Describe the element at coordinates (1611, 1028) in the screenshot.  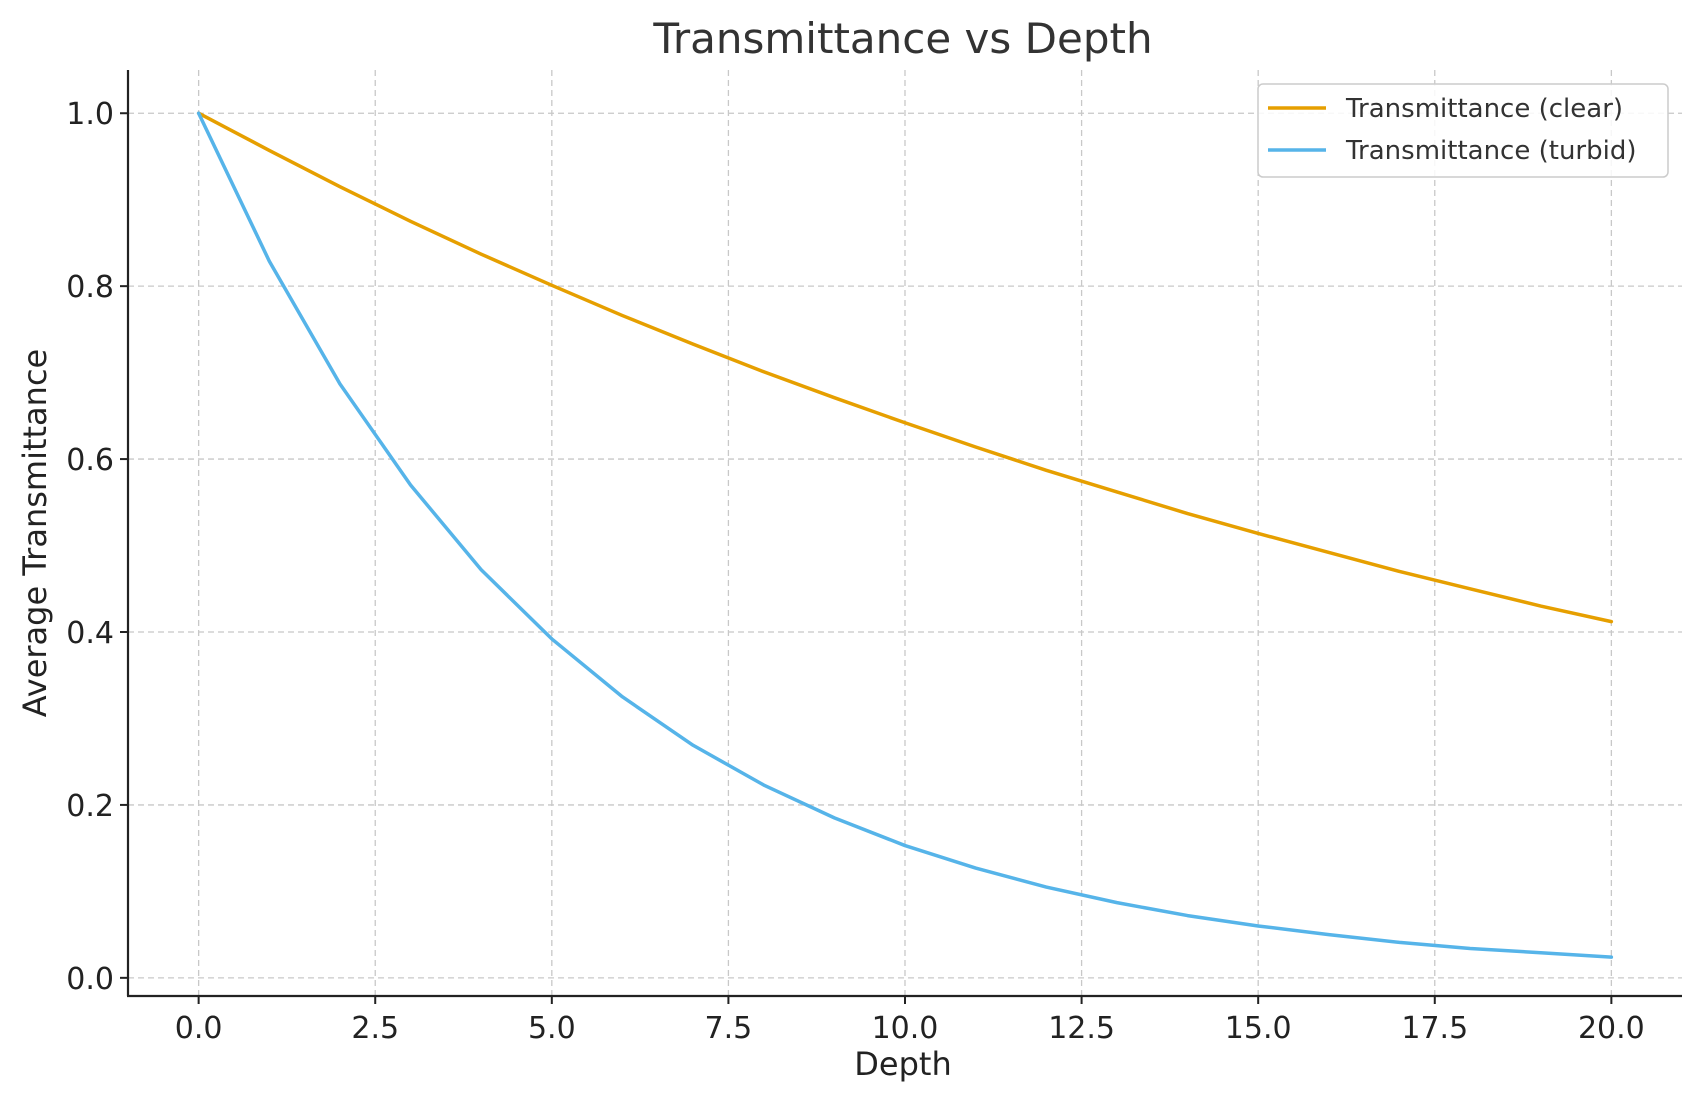
I see `x-tick-label: 20.0` at that location.